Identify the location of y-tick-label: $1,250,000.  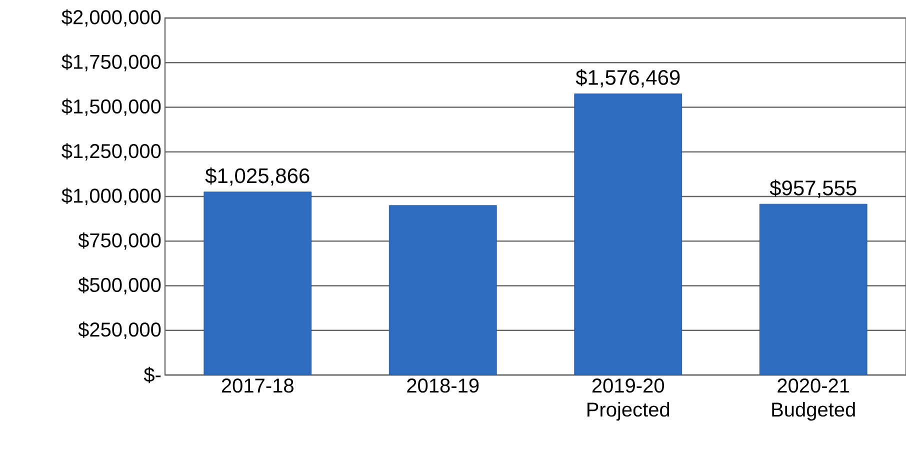
(111, 152).